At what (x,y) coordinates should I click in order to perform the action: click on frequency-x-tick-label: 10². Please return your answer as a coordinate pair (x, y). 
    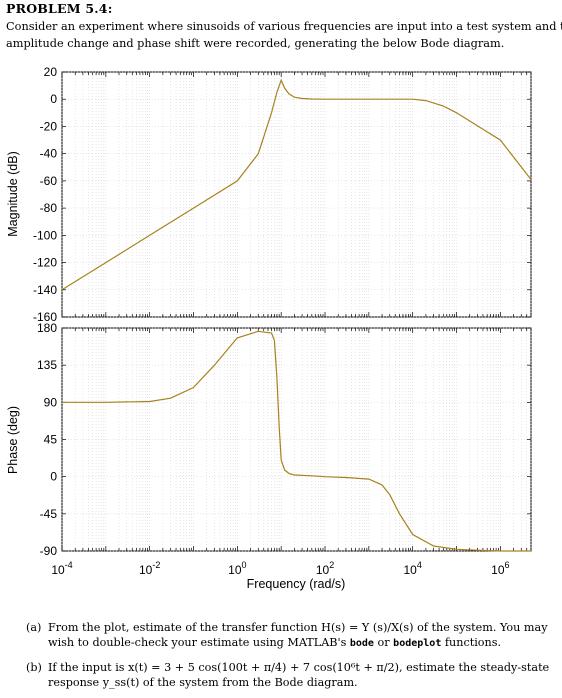
    Looking at the image, I should click on (325, 568).